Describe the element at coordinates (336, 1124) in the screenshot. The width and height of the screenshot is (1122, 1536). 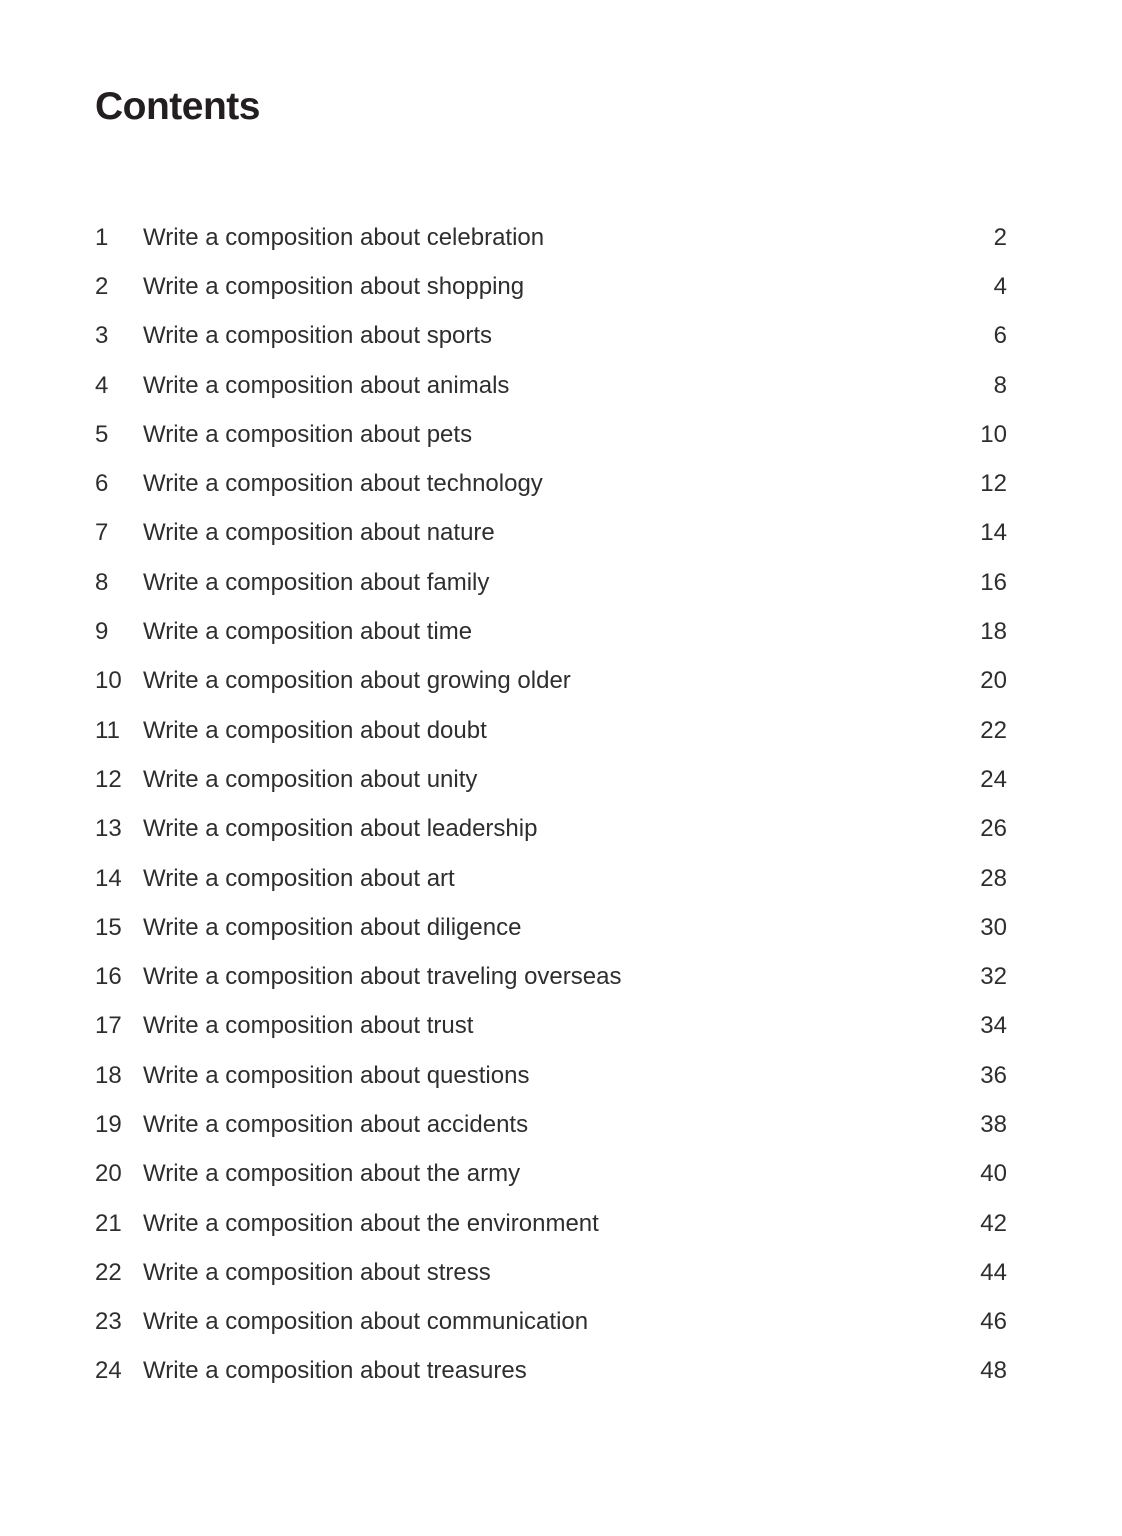
I see `toc-entry-title: Write a composition about accidents` at that location.